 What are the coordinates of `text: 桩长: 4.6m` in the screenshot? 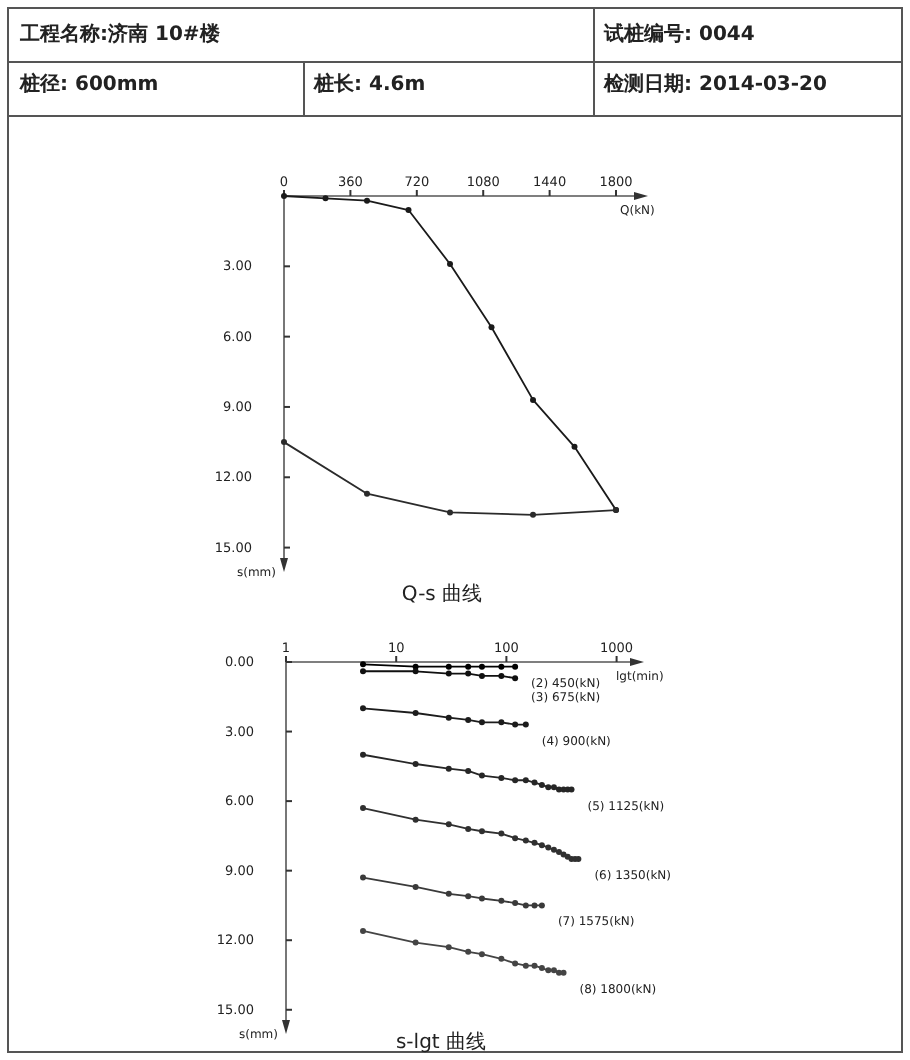 It's located at (369, 84).